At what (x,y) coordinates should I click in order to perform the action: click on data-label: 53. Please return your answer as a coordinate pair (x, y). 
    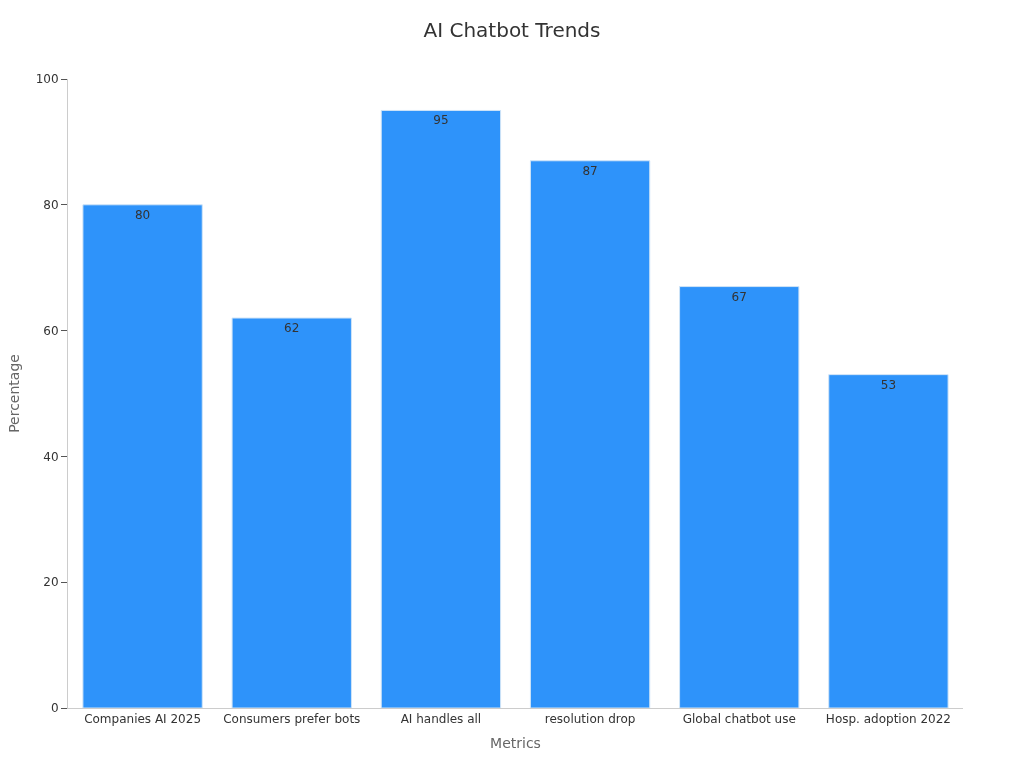
    Looking at the image, I should click on (888, 384).